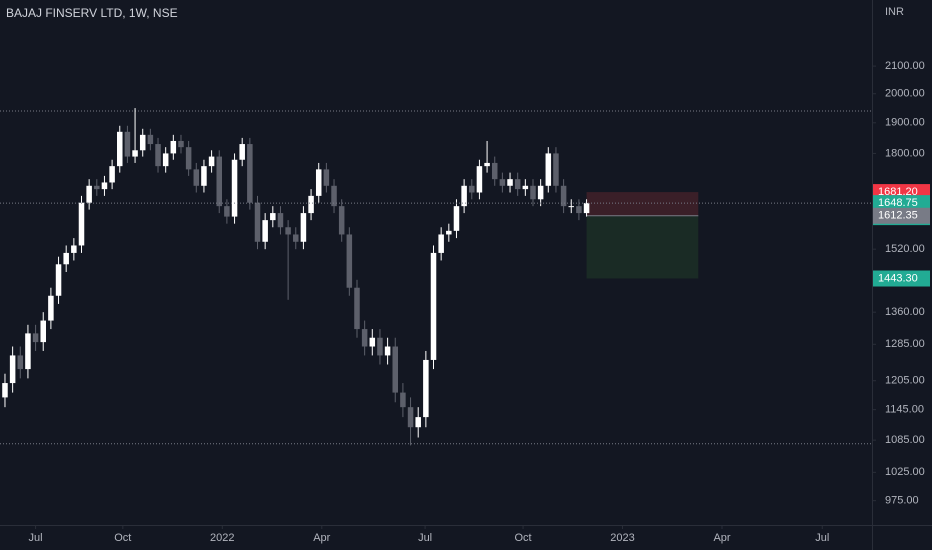 The height and width of the screenshot is (550, 932). What do you see at coordinates (904, 410) in the screenshot?
I see `y-tick-label: 1145.00` at bounding box center [904, 410].